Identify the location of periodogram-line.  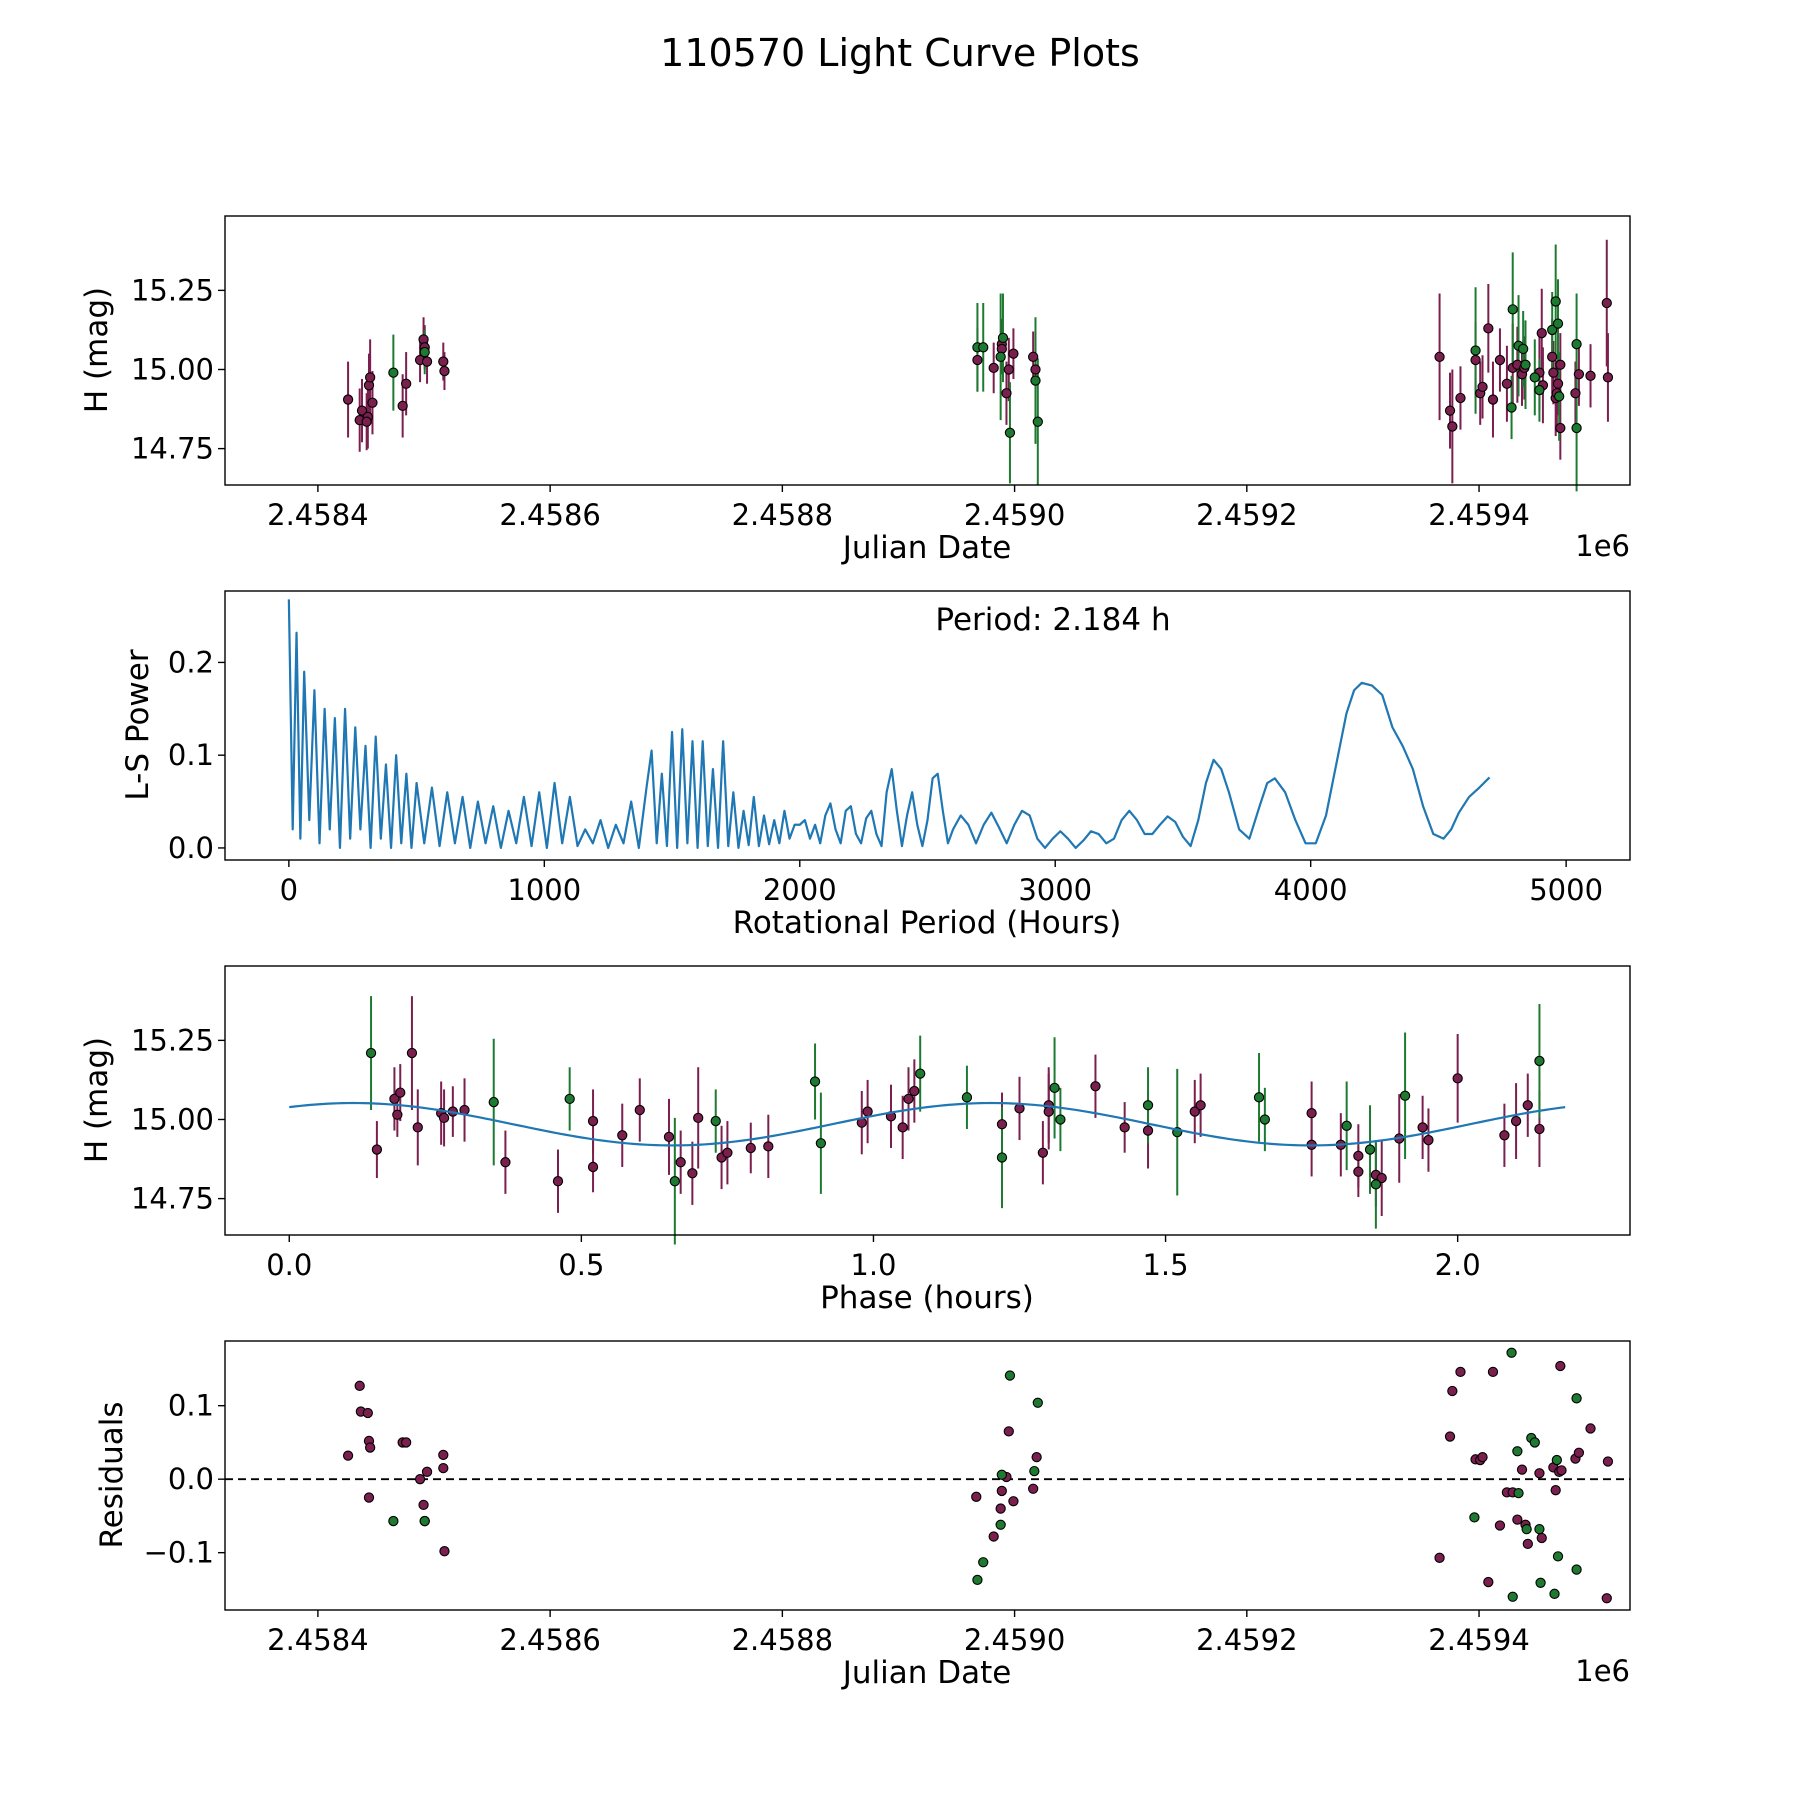
(889, 724).